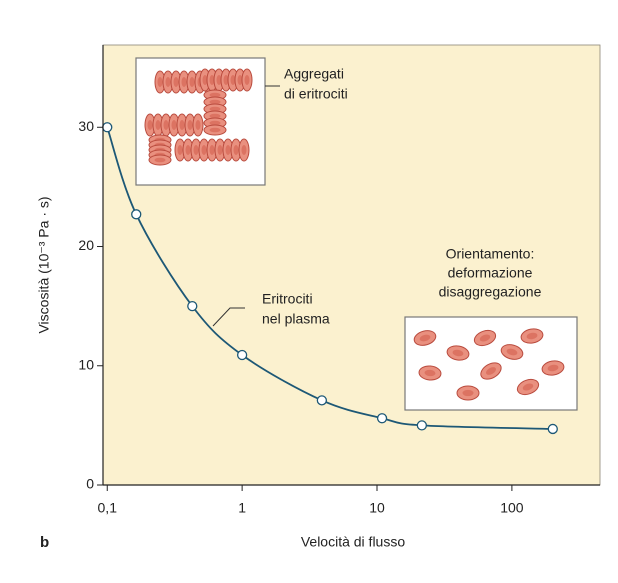  I want to click on x-tick-label: 1, so click(242, 508).